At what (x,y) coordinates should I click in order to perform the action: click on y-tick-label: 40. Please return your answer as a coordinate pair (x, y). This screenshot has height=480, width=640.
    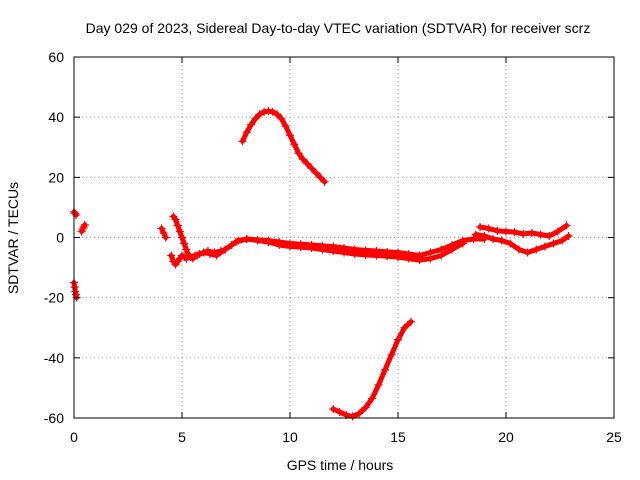
    Looking at the image, I should click on (56, 117).